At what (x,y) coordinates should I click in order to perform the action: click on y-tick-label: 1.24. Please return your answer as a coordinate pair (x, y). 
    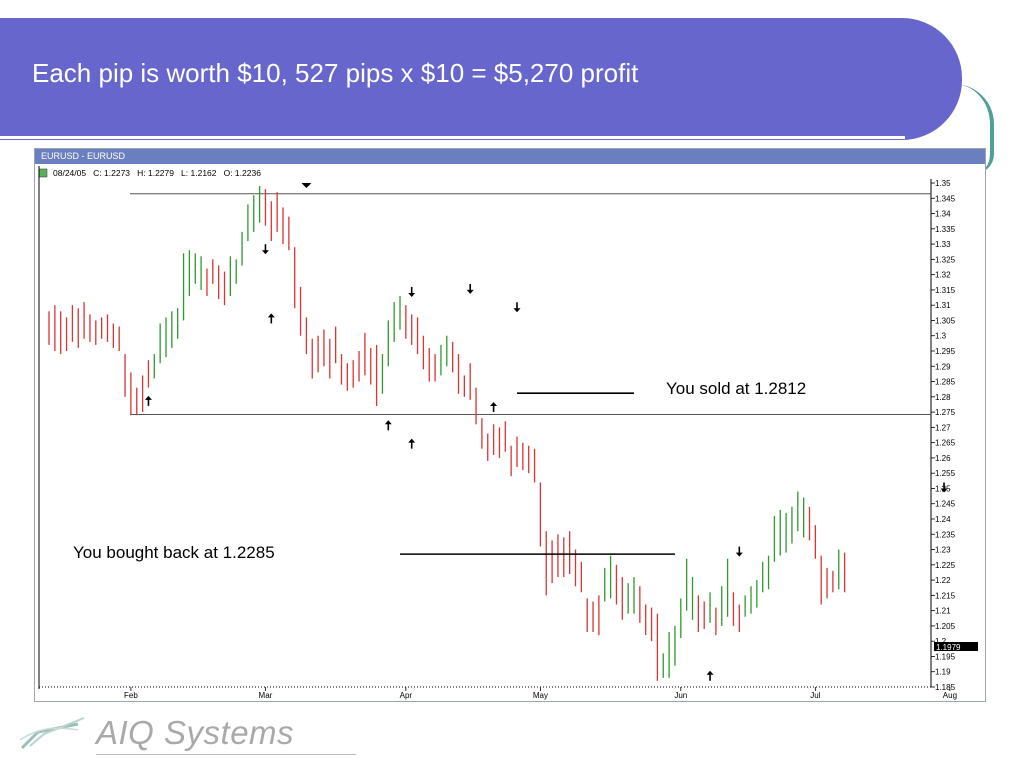
    Looking at the image, I should click on (943, 519).